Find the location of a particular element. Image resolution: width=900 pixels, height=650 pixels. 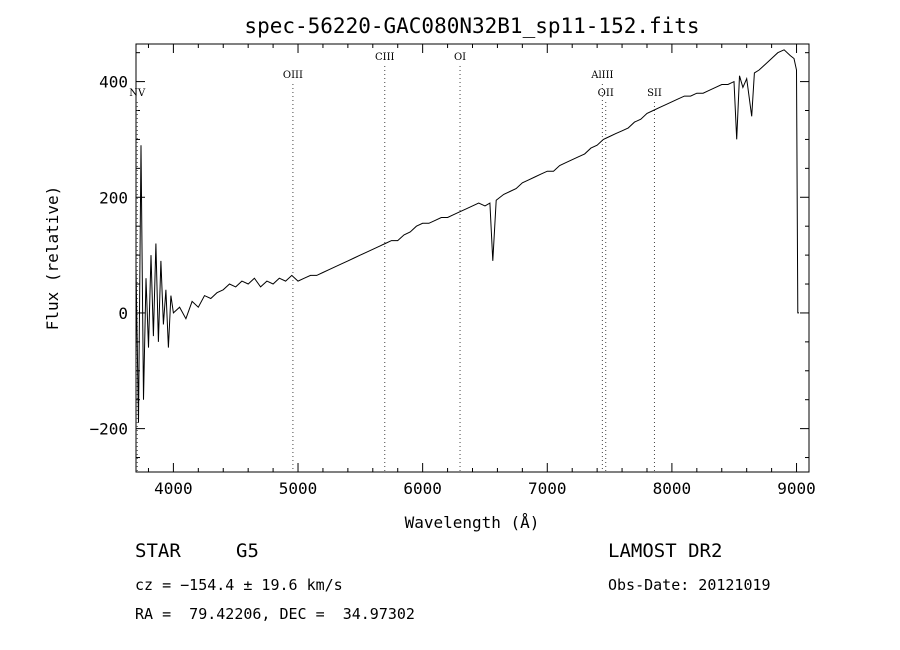

observation-date: Obs-Date: 20121019 is located at coordinates (689, 585).